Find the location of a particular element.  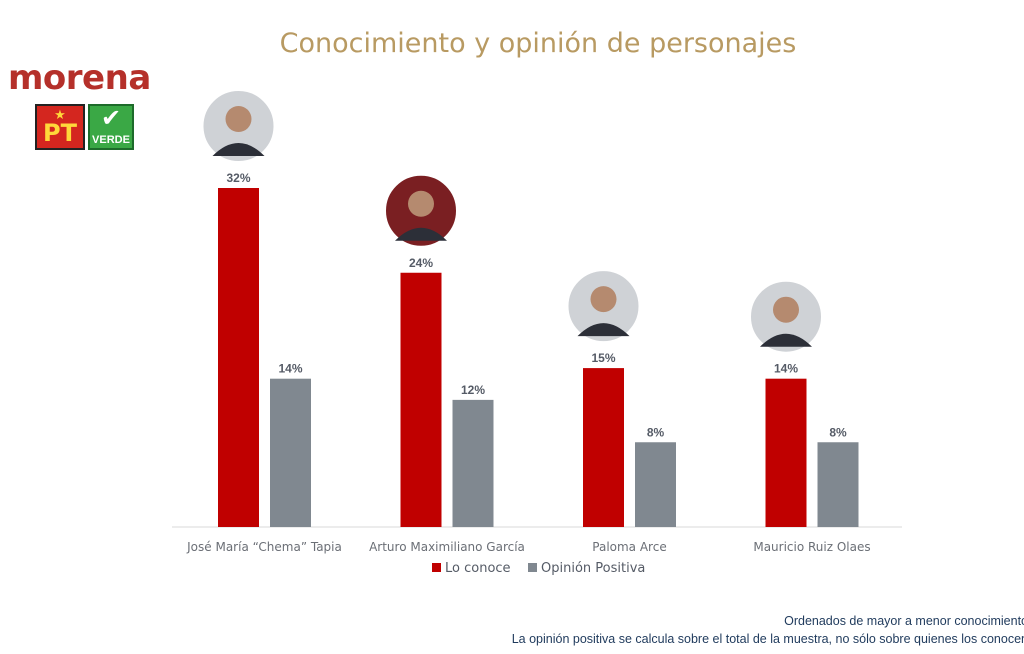

check-v-icon: ✔ is located at coordinates (111, 118).